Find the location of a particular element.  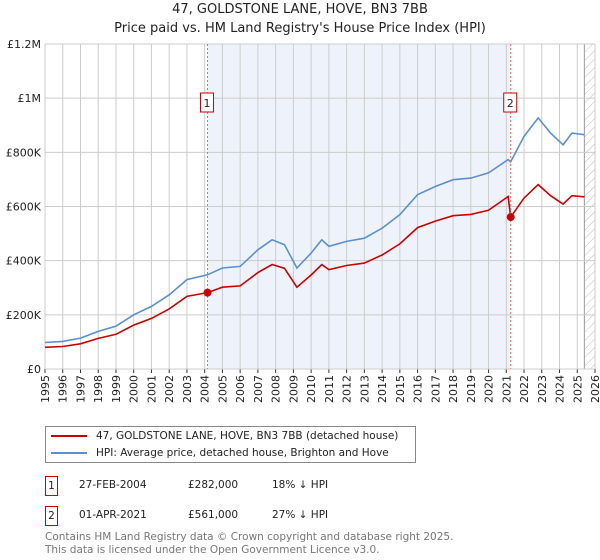

y-tick-label: £1M is located at coordinates (30, 98).